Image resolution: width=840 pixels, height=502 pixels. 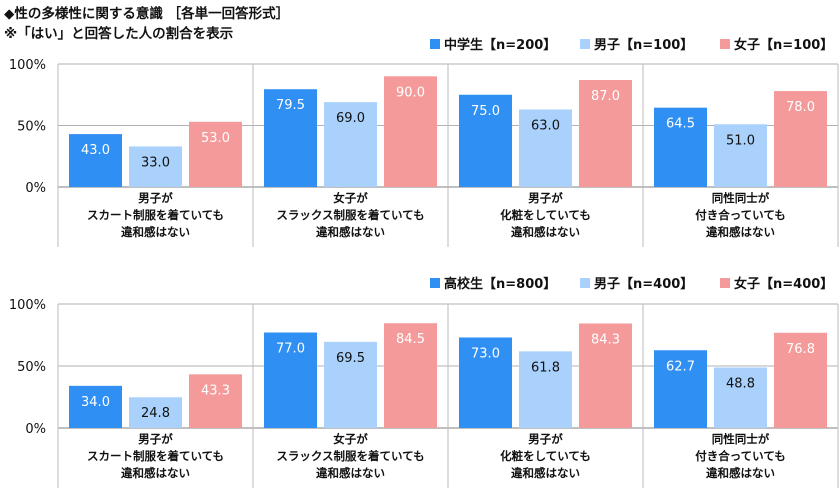 I want to click on legend-label: 中学生【n=200】, so click(x=500, y=45).